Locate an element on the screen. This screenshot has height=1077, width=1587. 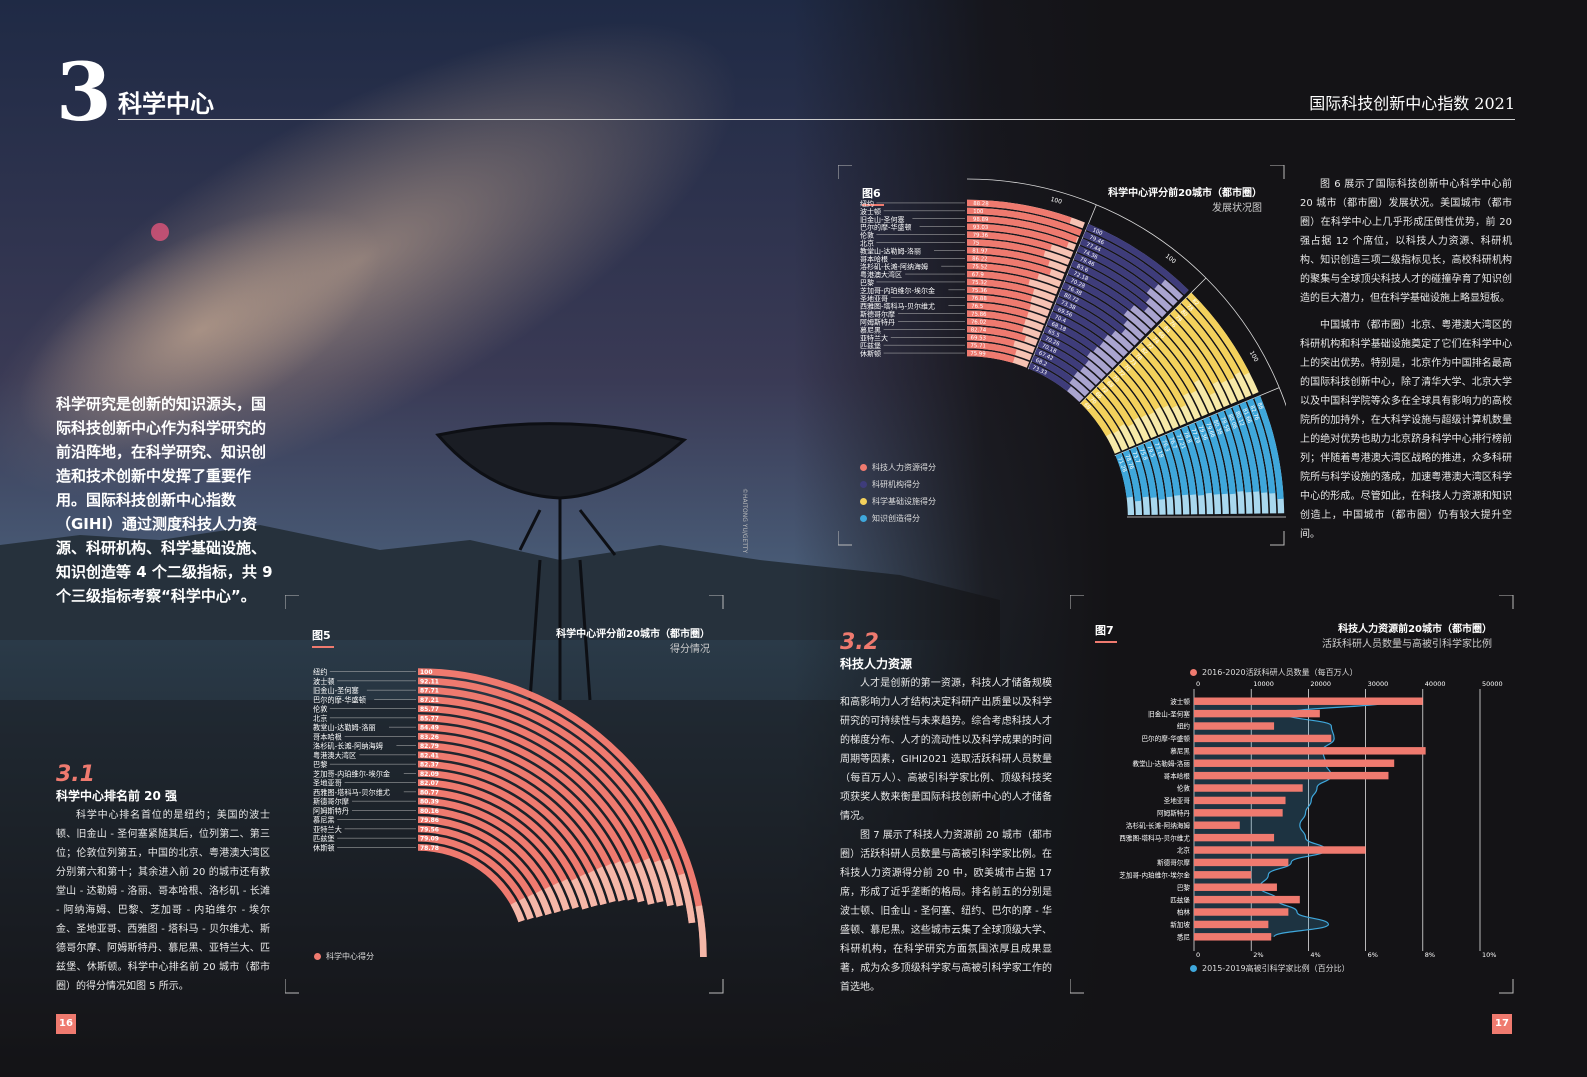
fig7-x-tick-label: 30000 is located at coordinates (1378, 684).